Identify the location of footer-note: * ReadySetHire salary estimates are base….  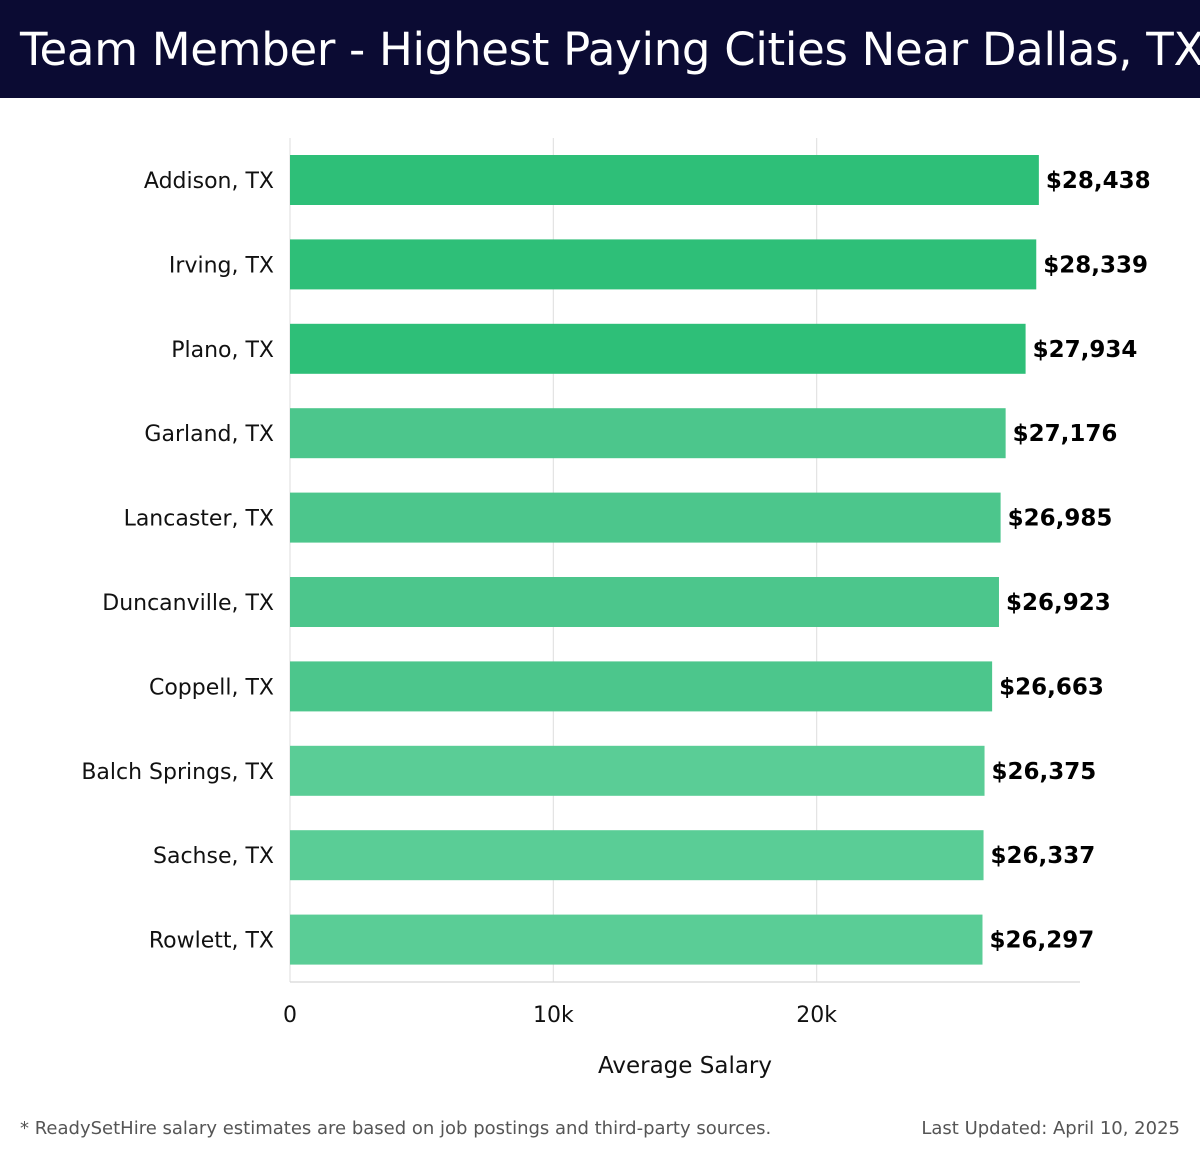
(396, 1128).